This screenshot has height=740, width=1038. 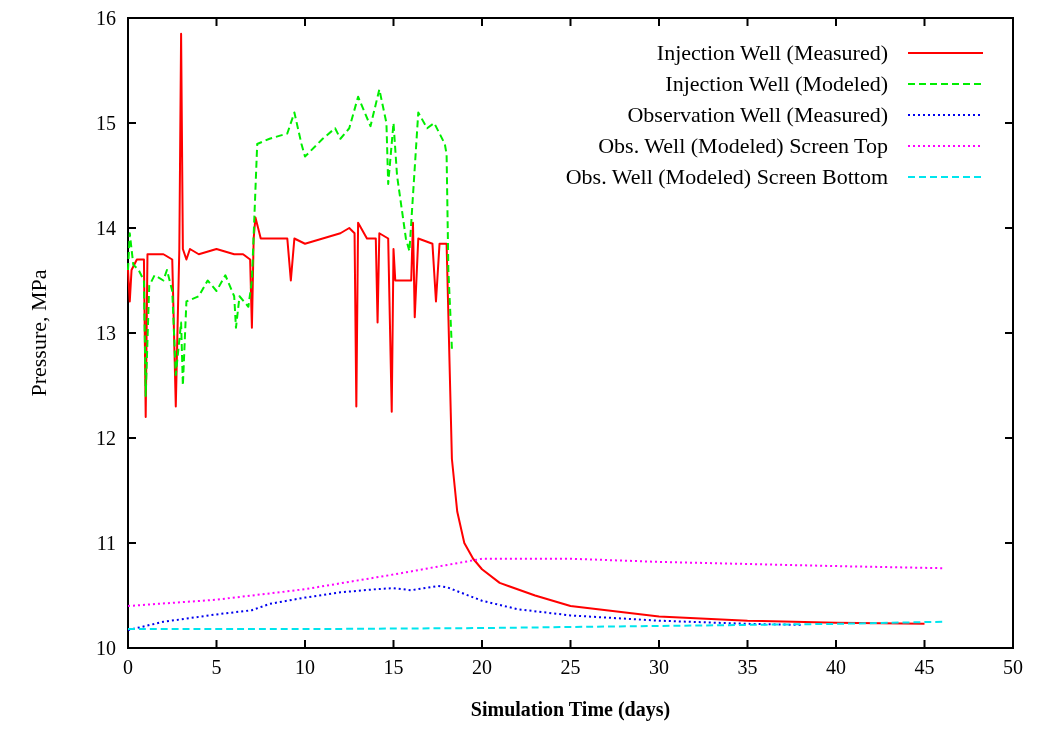 I want to click on y-tick-label: 16, so click(x=106, y=18).